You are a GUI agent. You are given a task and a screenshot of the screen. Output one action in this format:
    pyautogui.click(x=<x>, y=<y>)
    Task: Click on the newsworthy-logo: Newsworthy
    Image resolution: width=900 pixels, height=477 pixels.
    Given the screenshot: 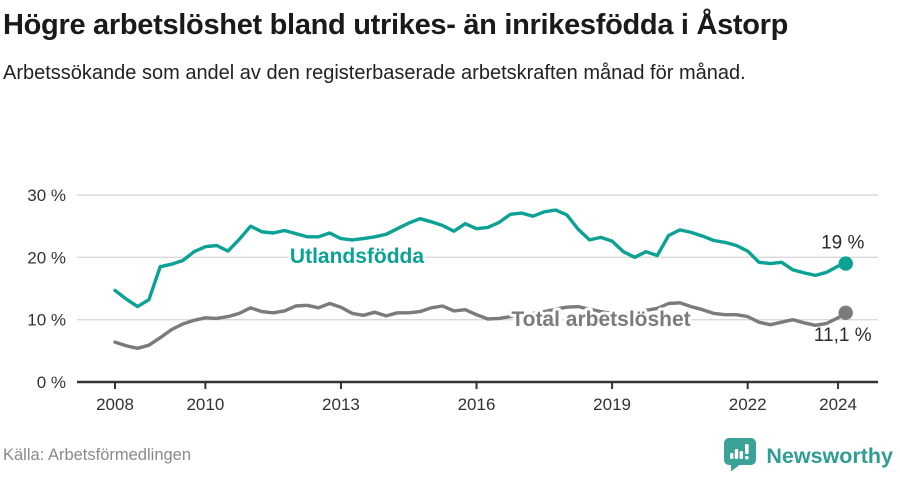 What is the action you would take?
    pyautogui.click(x=807, y=456)
    